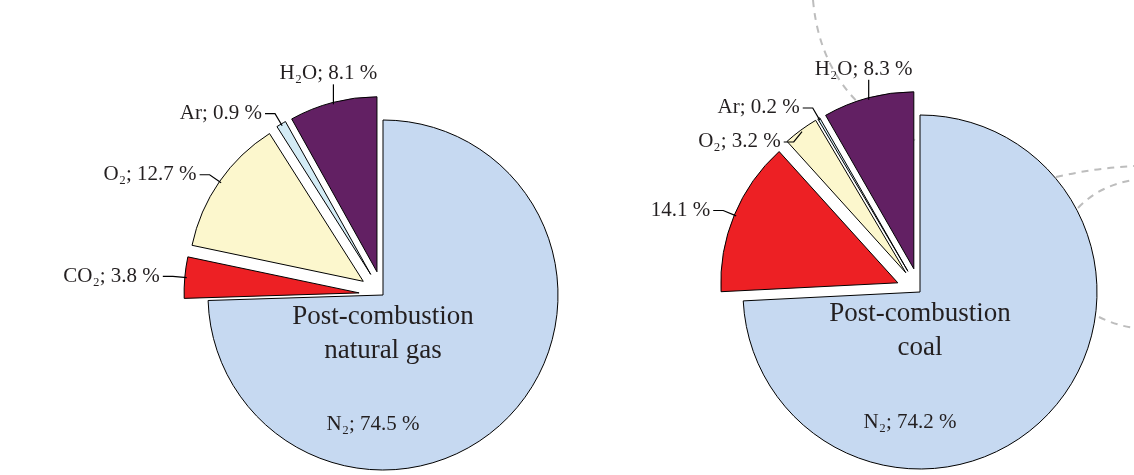  What do you see at coordinates (758, 106) in the screenshot?
I see `slice-label: Ar; 0.2 %` at bounding box center [758, 106].